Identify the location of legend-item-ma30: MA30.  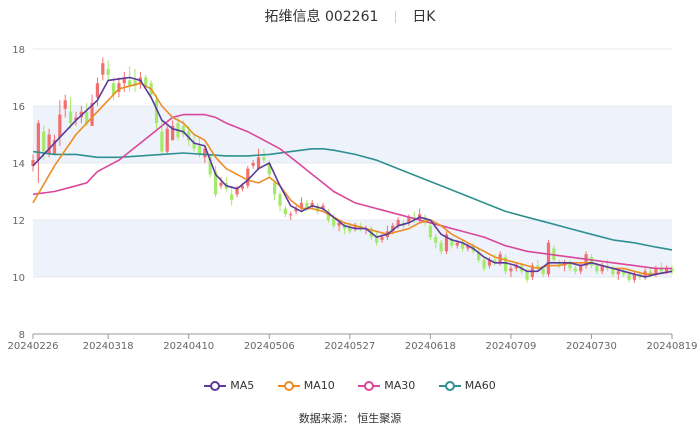
(386, 385).